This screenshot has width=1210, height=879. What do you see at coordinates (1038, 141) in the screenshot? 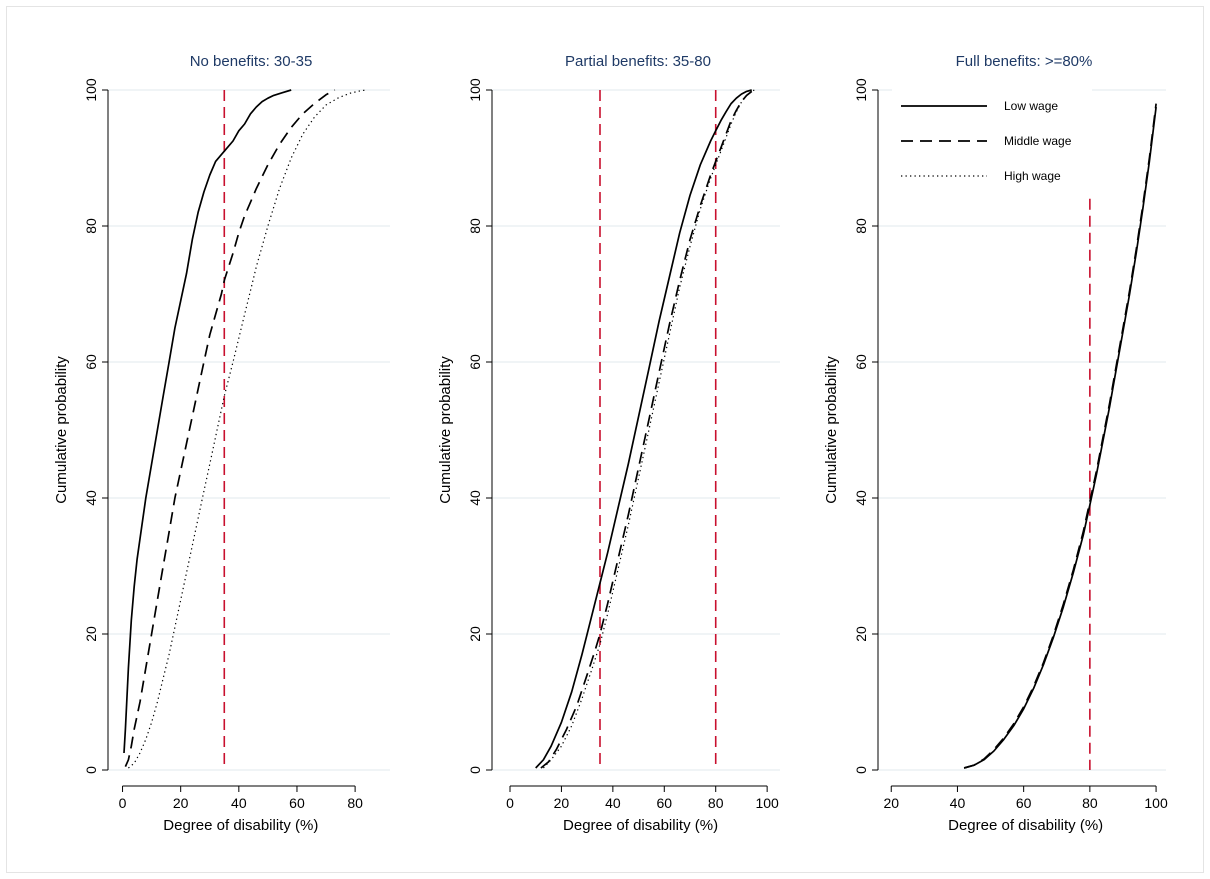
I see `legend-label: Middle wage` at bounding box center [1038, 141].